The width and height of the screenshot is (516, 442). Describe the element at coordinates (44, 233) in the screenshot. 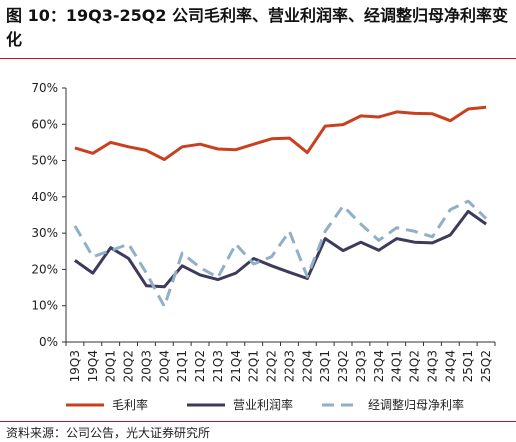

I see `y-tick-label: 30%` at that location.